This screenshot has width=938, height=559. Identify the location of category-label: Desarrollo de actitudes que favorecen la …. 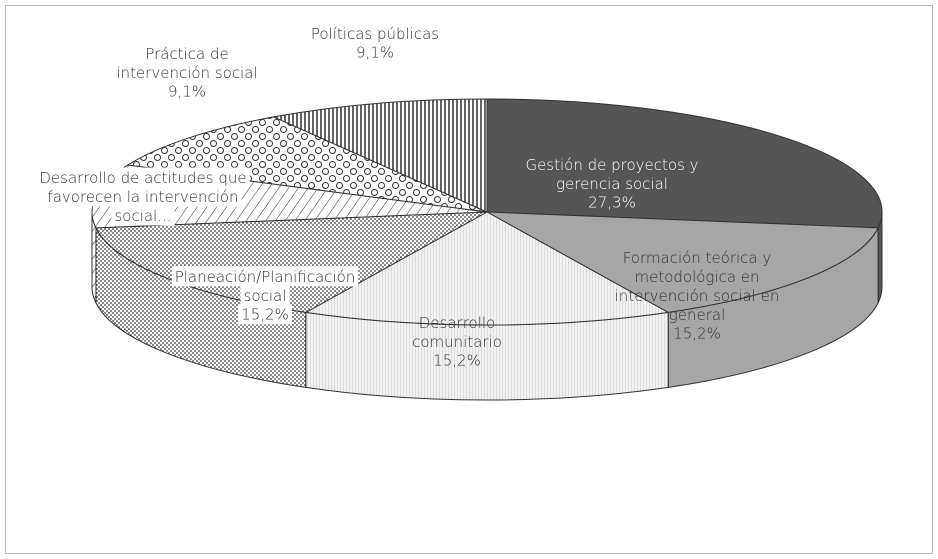
(142, 197).